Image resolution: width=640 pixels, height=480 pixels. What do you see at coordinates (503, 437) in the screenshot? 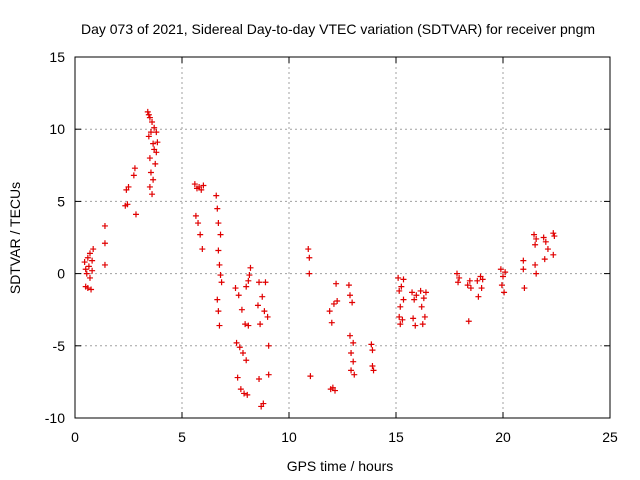
I see `x-tick-label-4: 20` at bounding box center [503, 437].